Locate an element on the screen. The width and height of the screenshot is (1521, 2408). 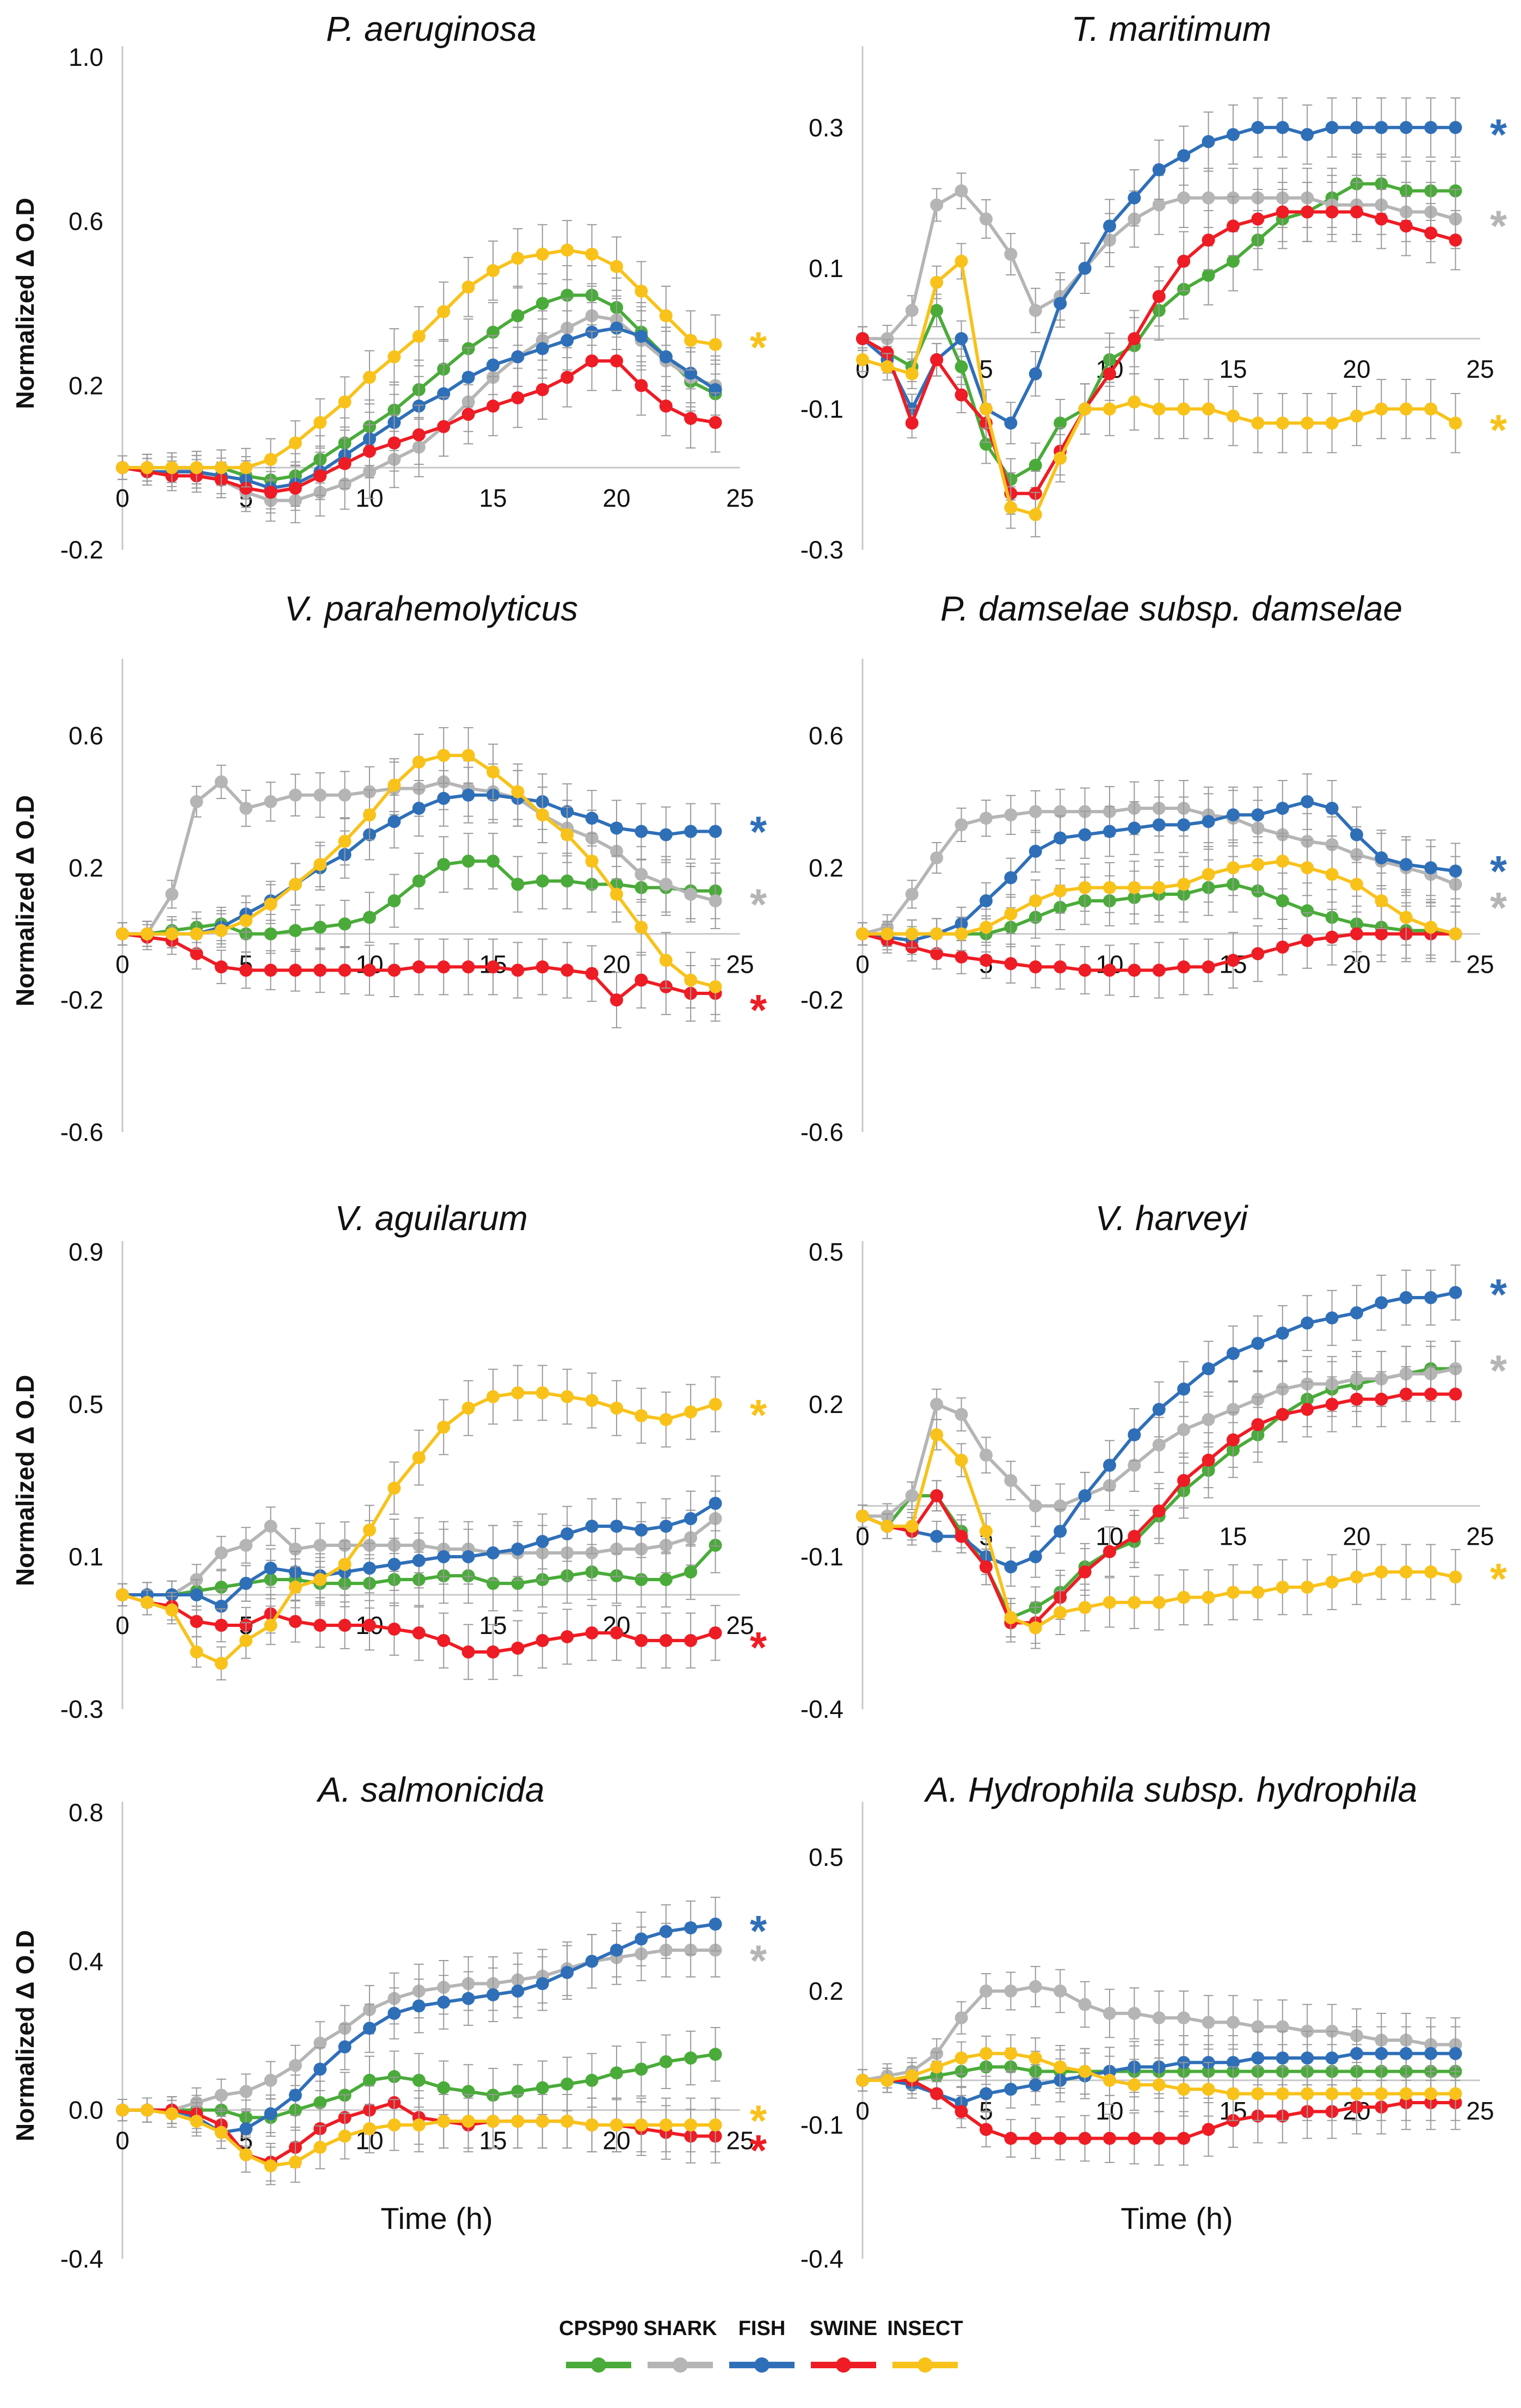
series-insect is located at coordinates (1159, 897).